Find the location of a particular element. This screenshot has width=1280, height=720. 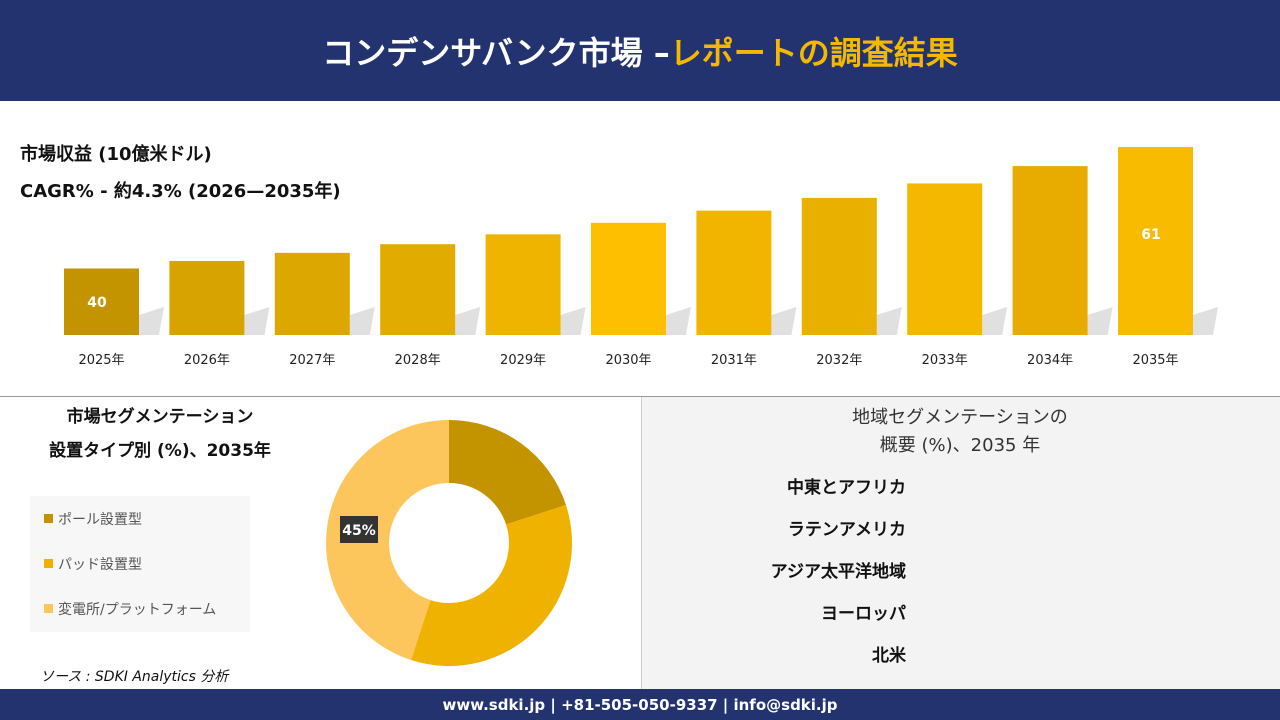

bar-2025年 is located at coordinates (101, 301).